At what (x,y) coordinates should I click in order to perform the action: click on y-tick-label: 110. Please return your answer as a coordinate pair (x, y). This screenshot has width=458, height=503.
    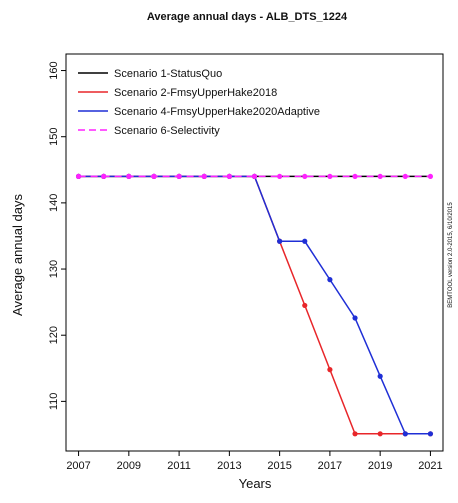
    Looking at the image, I should click on (54, 402).